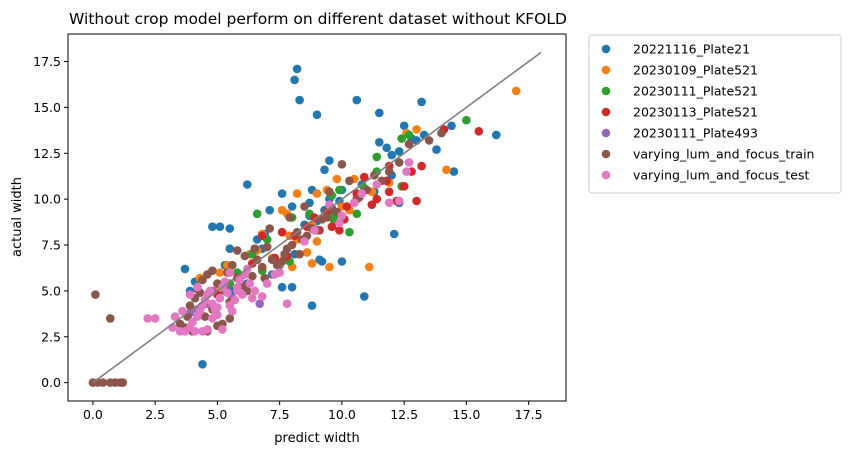 This screenshot has width=850, height=455. Describe the element at coordinates (723, 154) in the screenshot. I see `legend-label: varying_lum_and_focus_train` at that location.